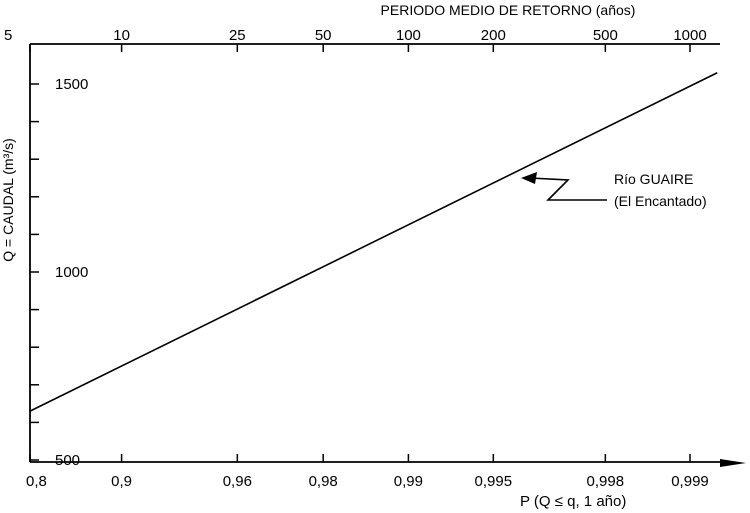  Describe the element at coordinates (660, 201) in the screenshot. I see `annotation-line-2: (El Encantado)` at that location.